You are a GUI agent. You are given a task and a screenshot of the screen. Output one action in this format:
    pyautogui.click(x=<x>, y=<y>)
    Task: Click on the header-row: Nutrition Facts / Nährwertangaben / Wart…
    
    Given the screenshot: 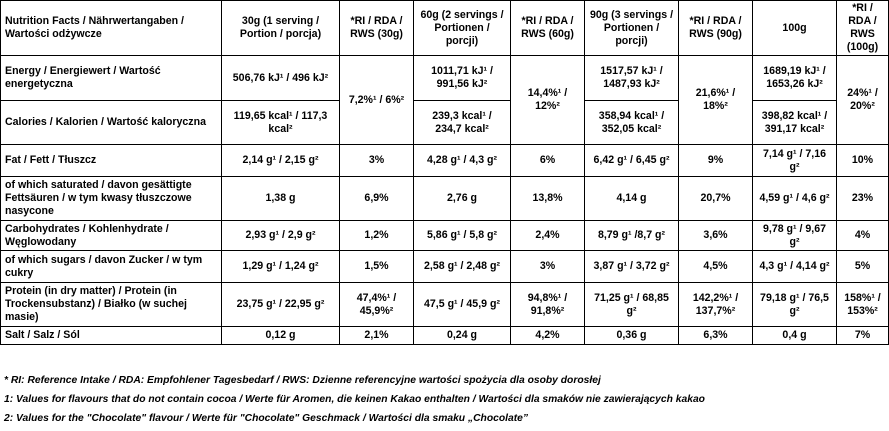 What is the action you would take?
    pyautogui.click(x=444, y=28)
    